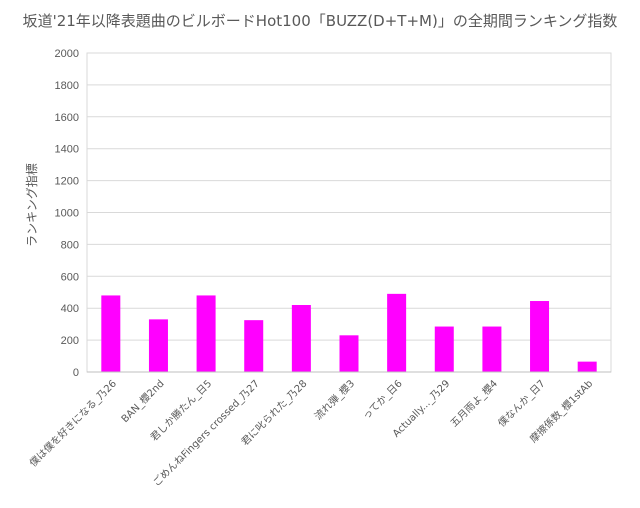 The height and width of the screenshot is (508, 640). What do you see at coordinates (70, 341) in the screenshot?
I see `y-tick-label: 200` at bounding box center [70, 341].